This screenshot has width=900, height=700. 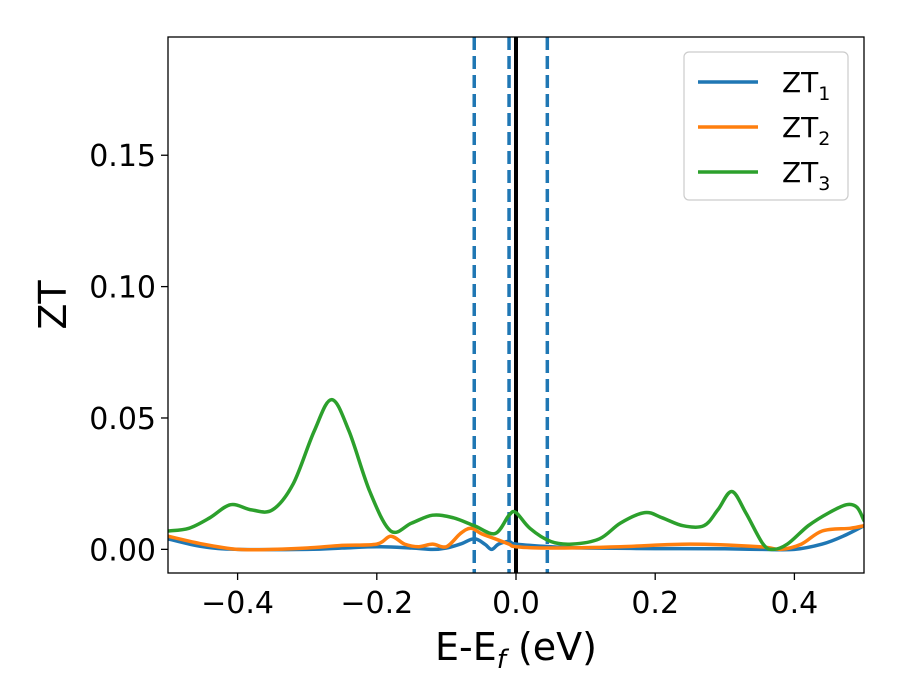 I want to click on legend-label-zt2: ZT2, so click(x=806, y=130).